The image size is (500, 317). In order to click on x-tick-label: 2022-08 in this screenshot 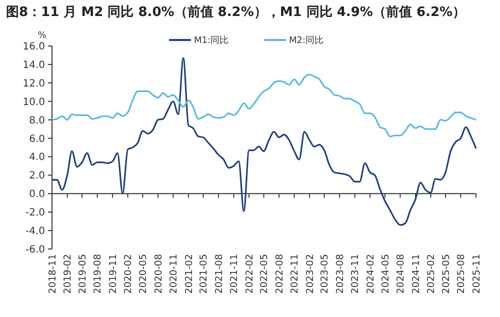, I will do `click(280, 274)`.